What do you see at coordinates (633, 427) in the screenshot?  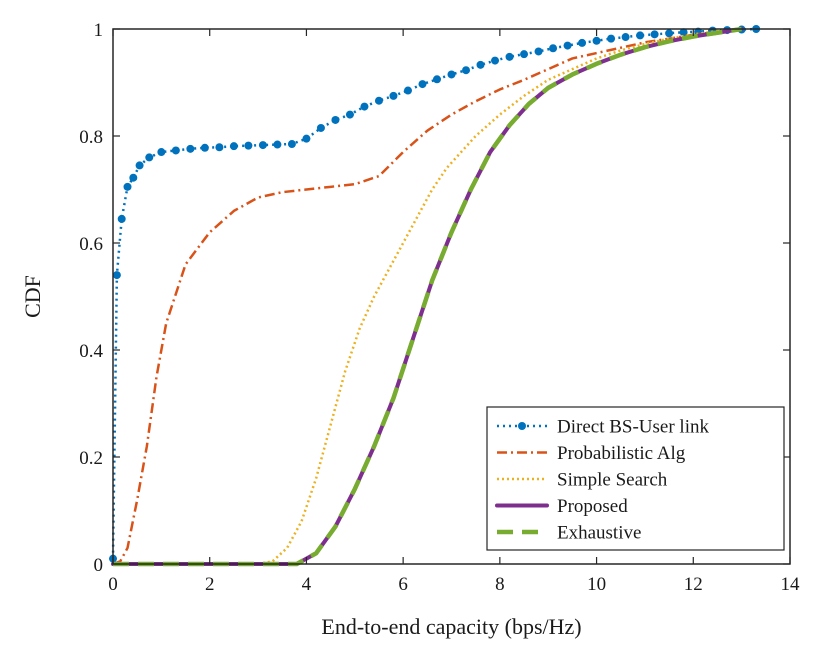 I see `legend-label: Direct BS-User link` at bounding box center [633, 427].